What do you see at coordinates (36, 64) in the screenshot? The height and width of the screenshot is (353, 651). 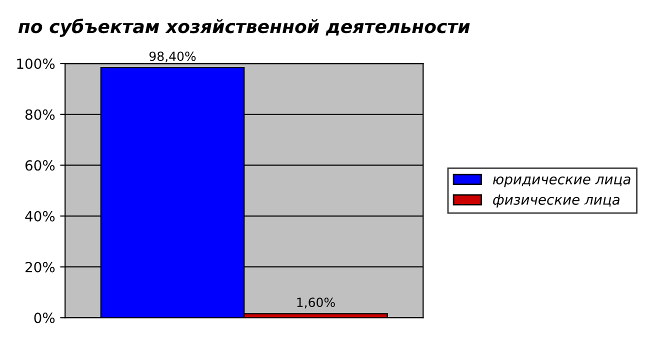 I see `y-tick-label: 100%` at bounding box center [36, 64].